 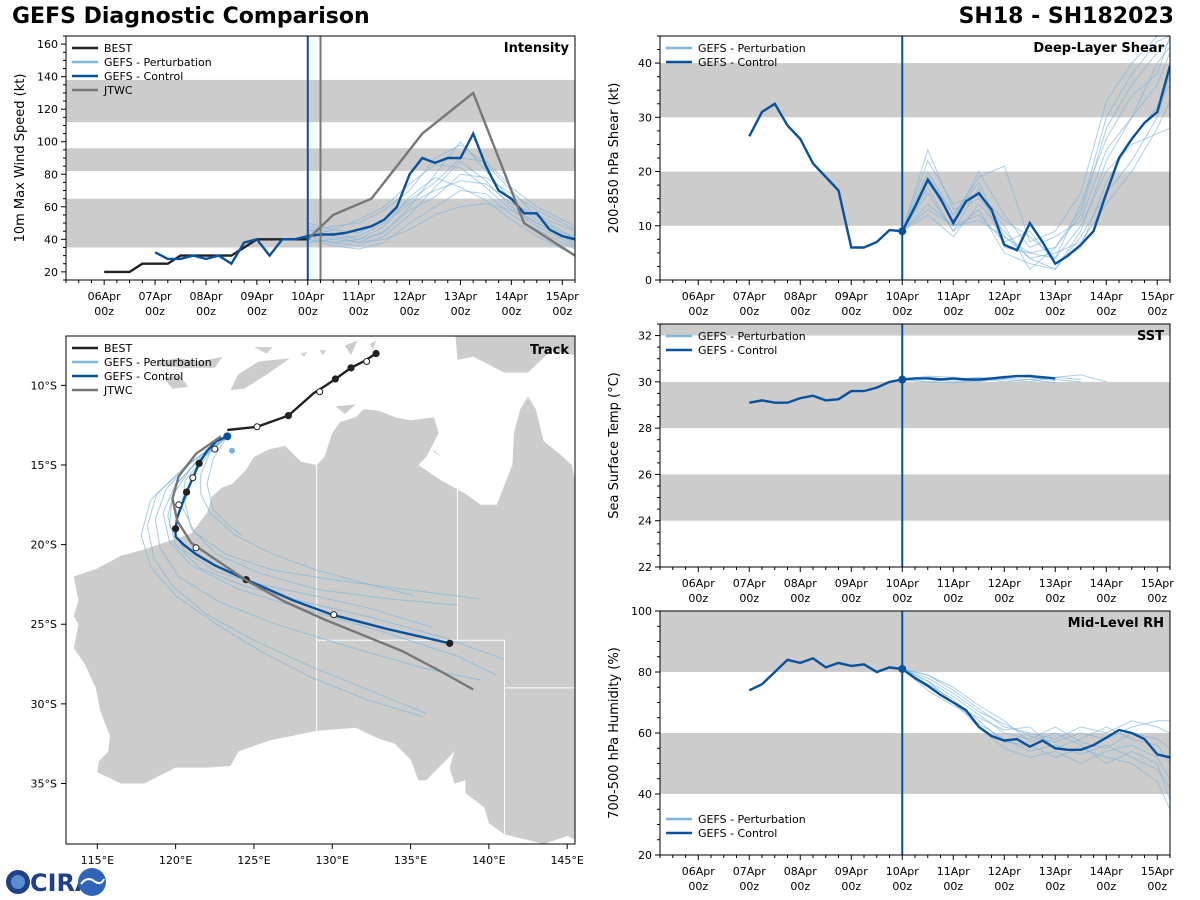 What do you see at coordinates (645, 336) in the screenshot?
I see `sst-ytick-label: 32` at bounding box center [645, 336].